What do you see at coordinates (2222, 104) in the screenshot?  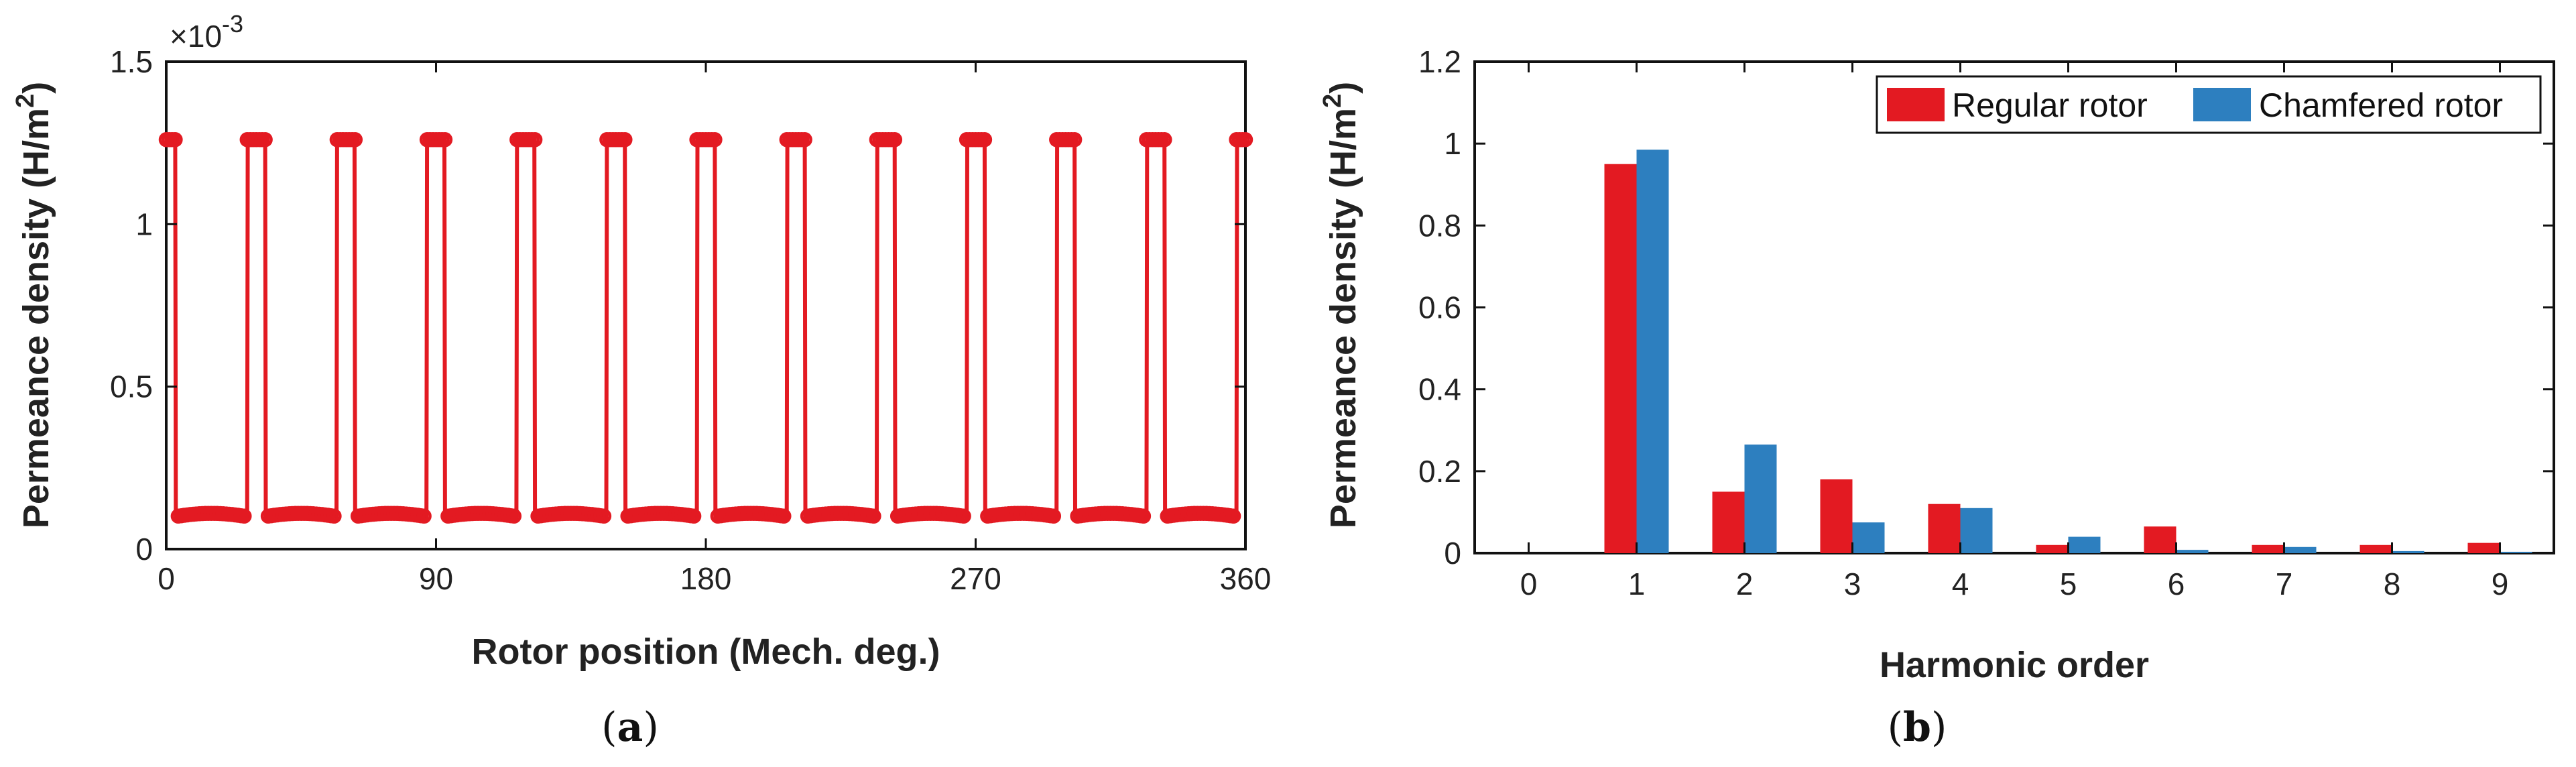 I see `legend-swatch-chamfered-rotor` at bounding box center [2222, 104].